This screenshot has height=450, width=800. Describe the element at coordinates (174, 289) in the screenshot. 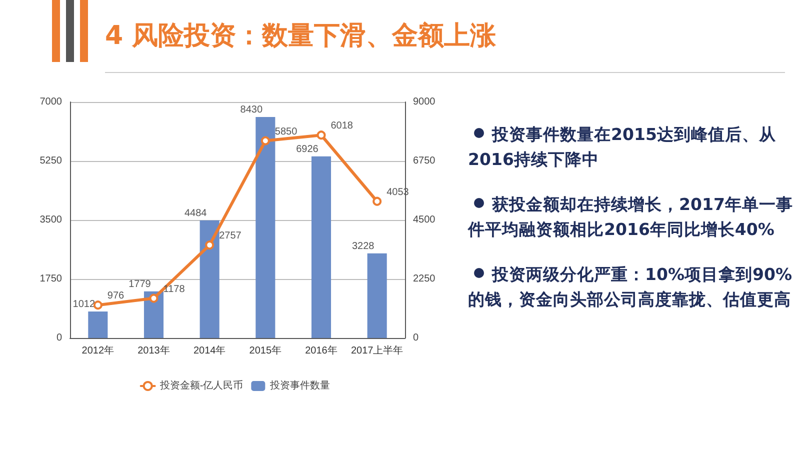

I see `data-label: 1178` at that location.